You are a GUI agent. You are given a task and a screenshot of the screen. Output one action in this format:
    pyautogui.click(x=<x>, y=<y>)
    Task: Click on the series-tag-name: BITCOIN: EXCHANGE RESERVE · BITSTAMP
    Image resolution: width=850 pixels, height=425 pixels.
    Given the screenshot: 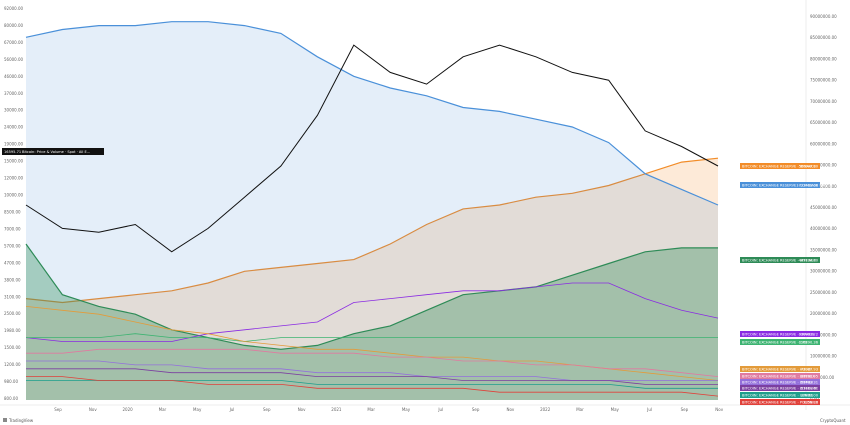 What is the action you would take?
    pyautogui.click(x=780, y=389)
    